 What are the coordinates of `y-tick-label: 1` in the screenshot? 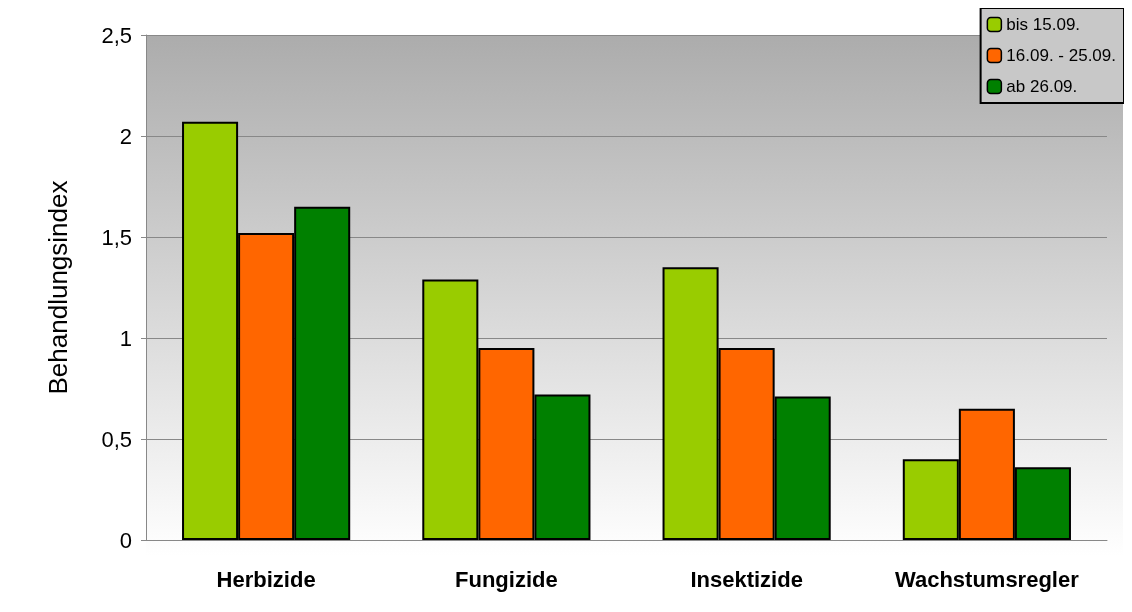 It's located at (125, 338).